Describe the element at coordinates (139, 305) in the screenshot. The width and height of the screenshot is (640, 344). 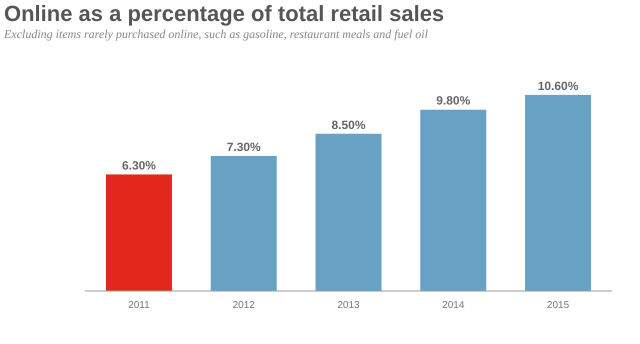
I see `x-tick-label: 2011` at that location.